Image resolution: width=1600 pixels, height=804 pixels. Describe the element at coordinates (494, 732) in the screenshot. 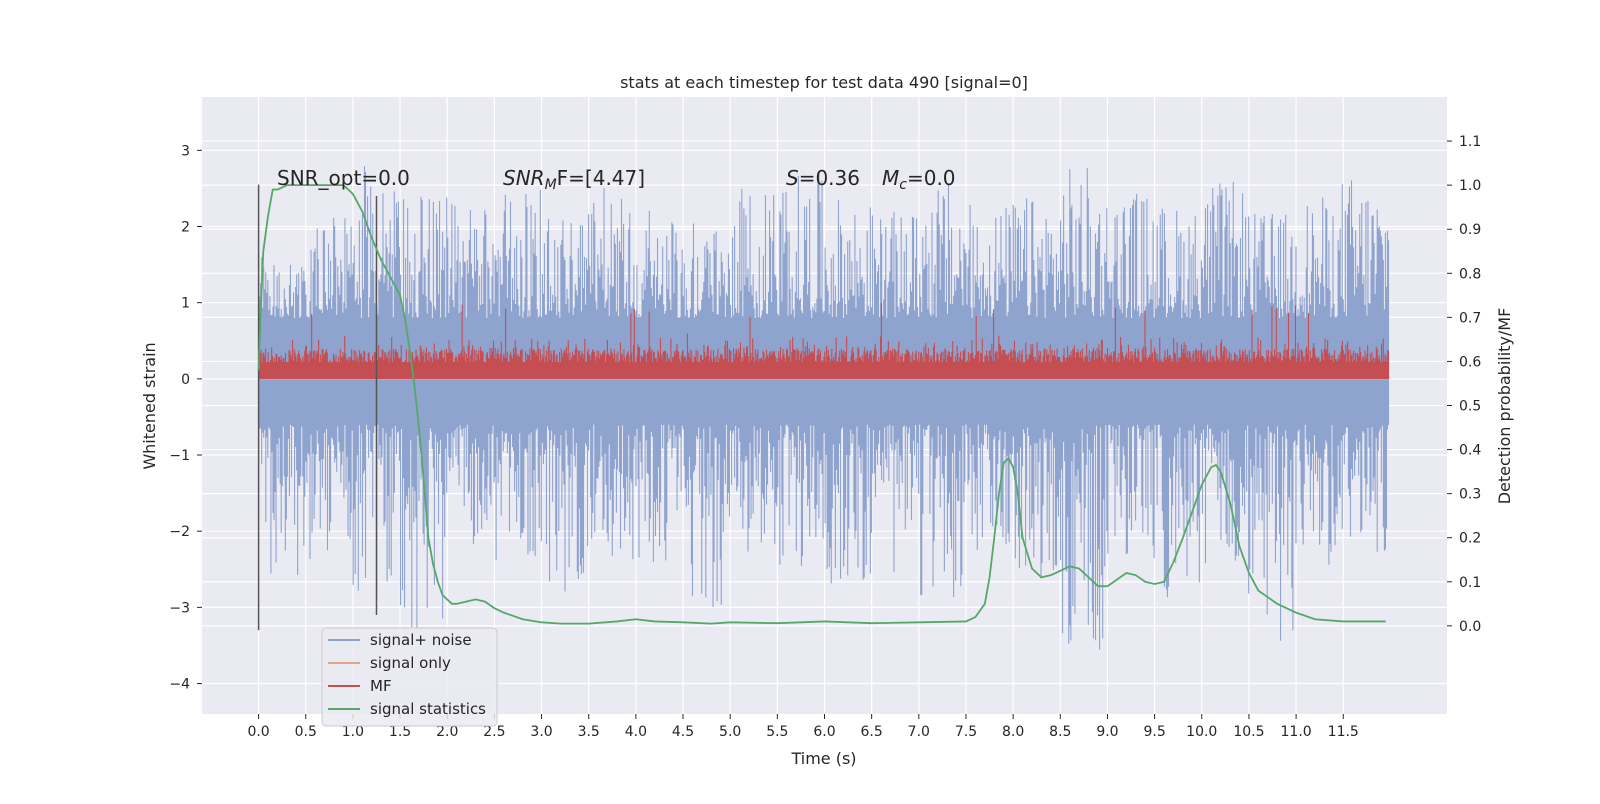

I see `x-tick-label-5: 2.5` at that location.